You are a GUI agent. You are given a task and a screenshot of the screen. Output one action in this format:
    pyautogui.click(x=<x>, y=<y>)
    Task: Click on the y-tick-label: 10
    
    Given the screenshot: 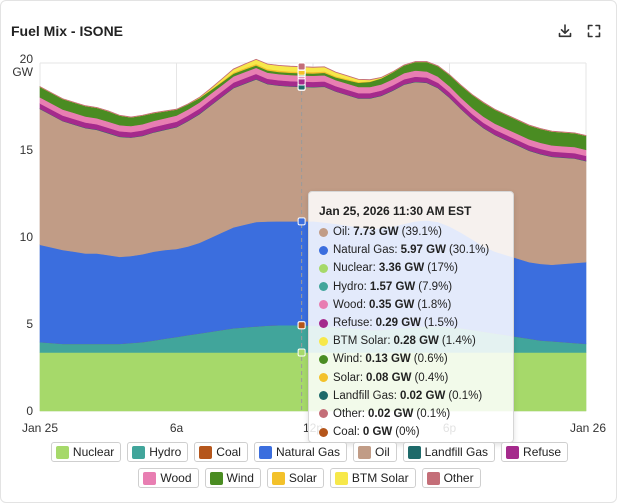 What is the action you would take?
    pyautogui.click(x=27, y=237)
    